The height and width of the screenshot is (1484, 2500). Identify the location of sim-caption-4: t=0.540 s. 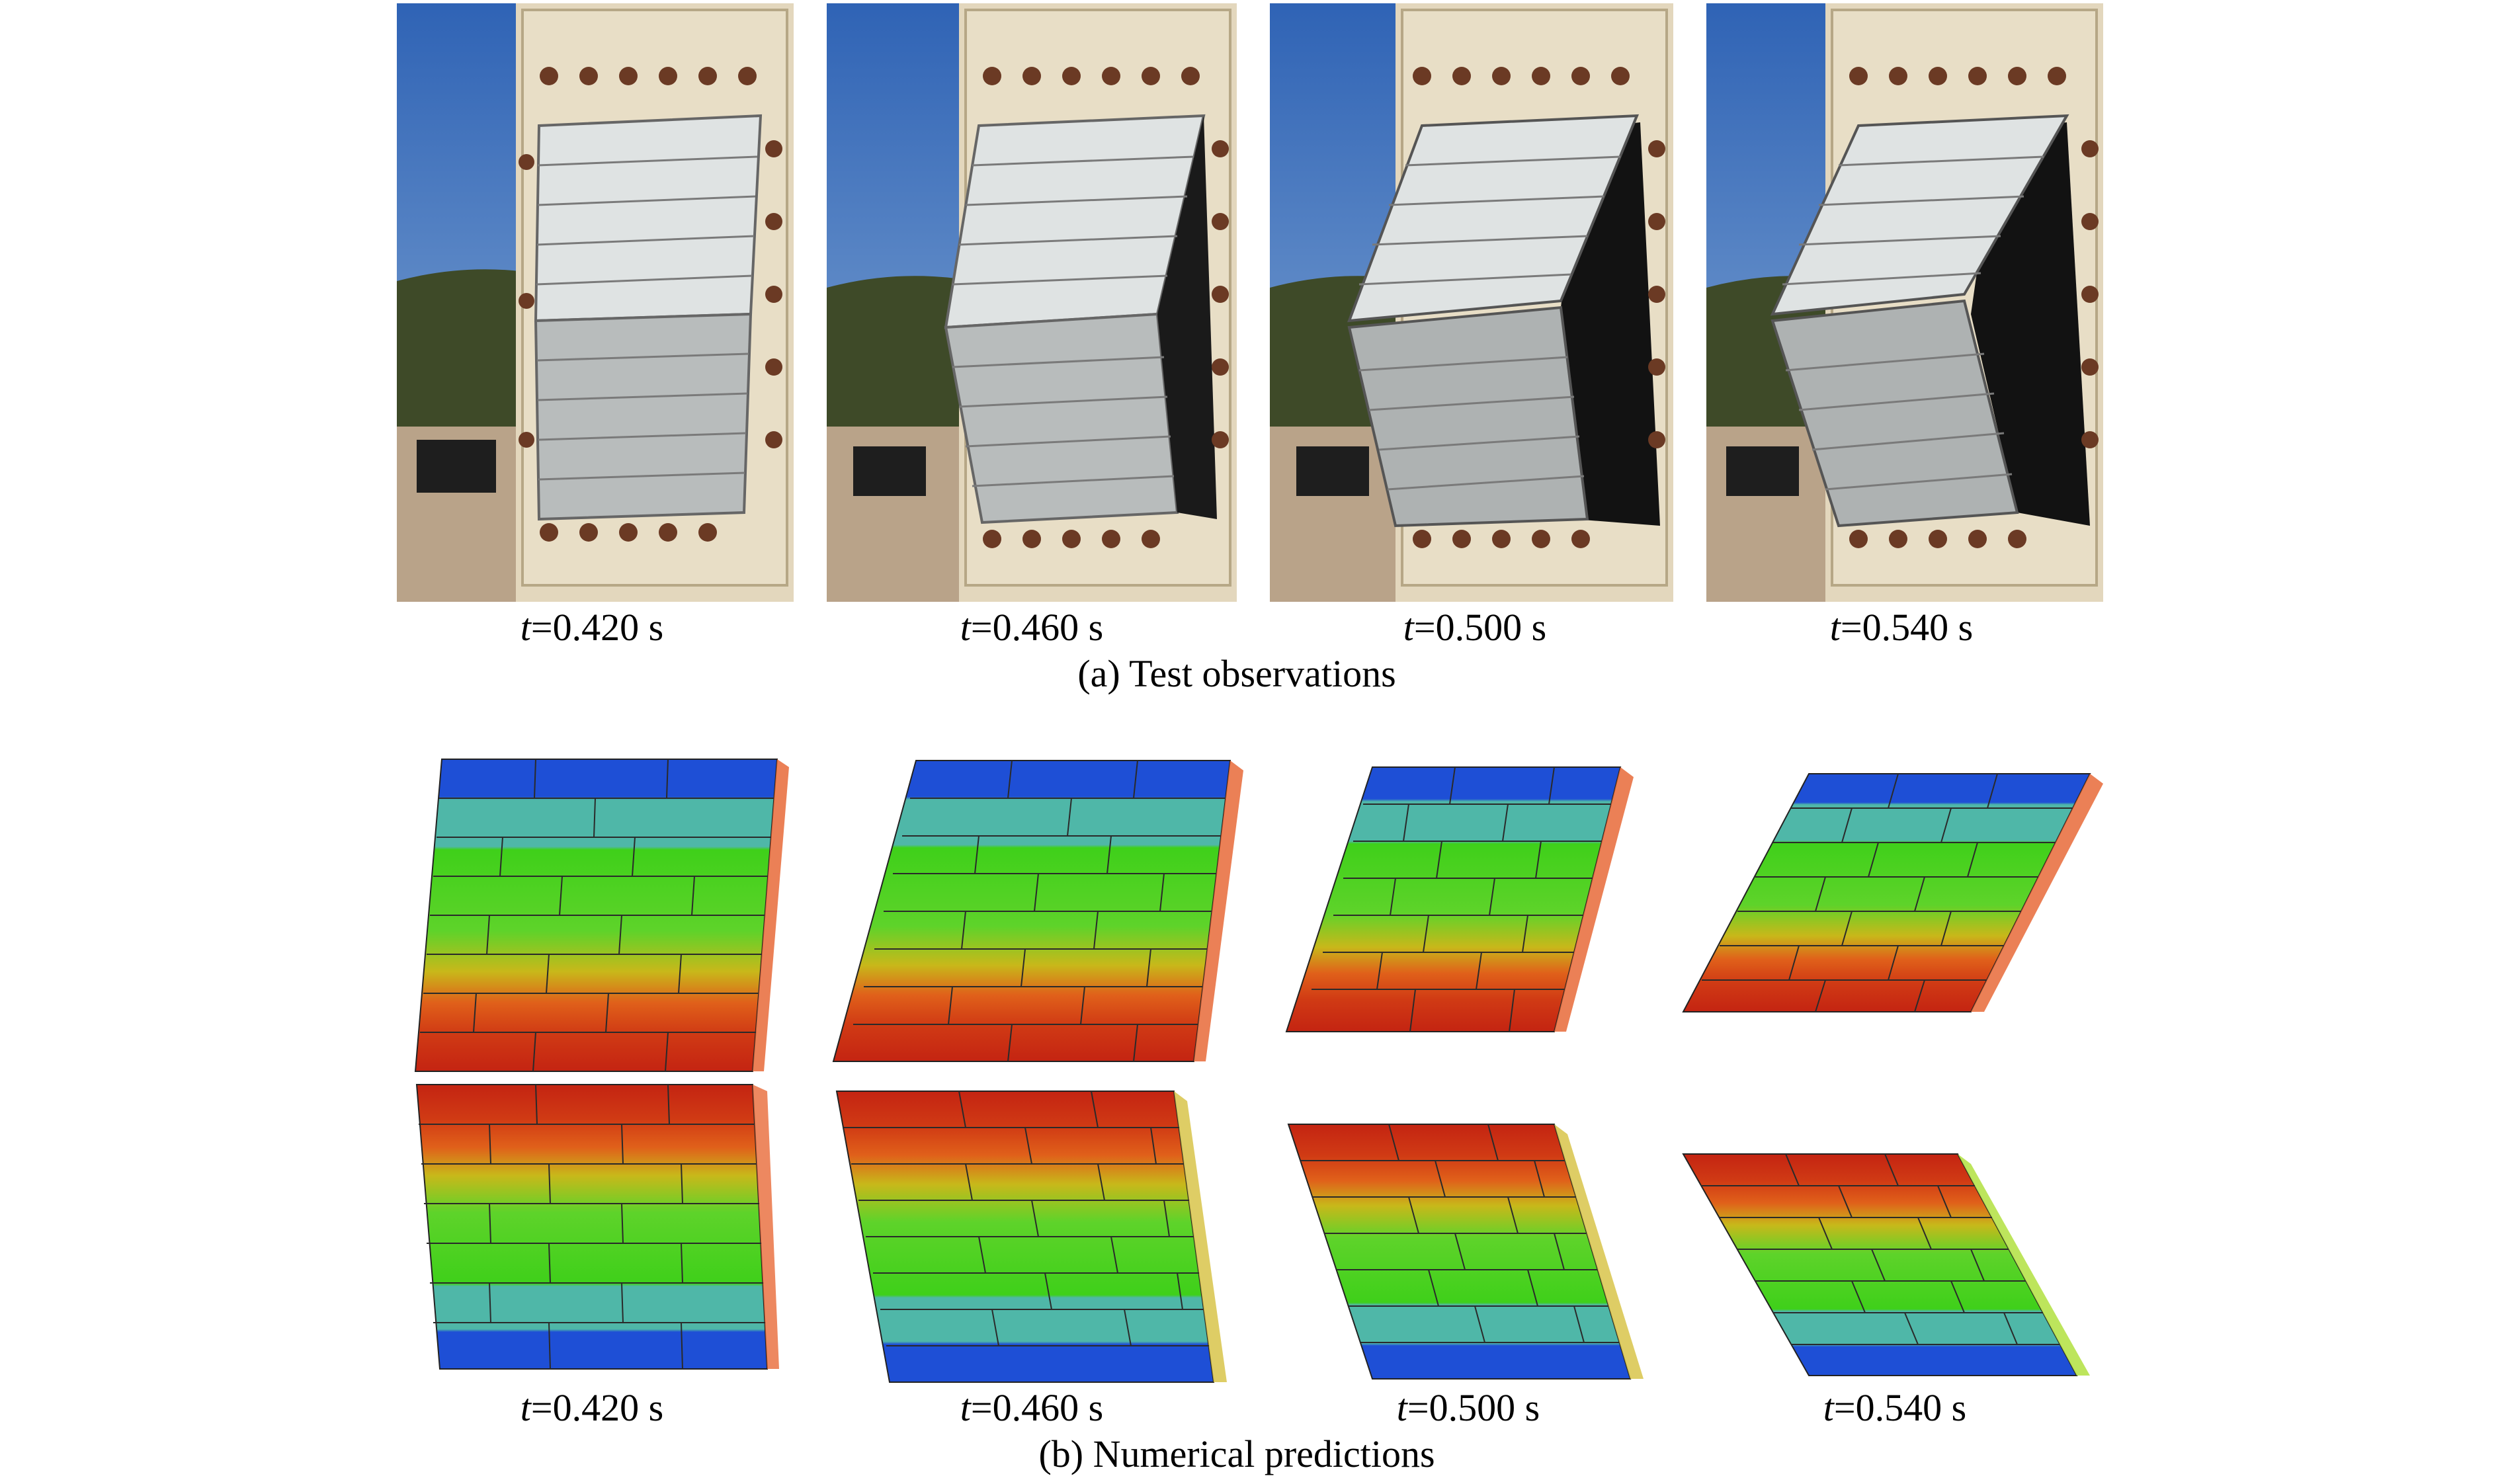
(1895, 1407).